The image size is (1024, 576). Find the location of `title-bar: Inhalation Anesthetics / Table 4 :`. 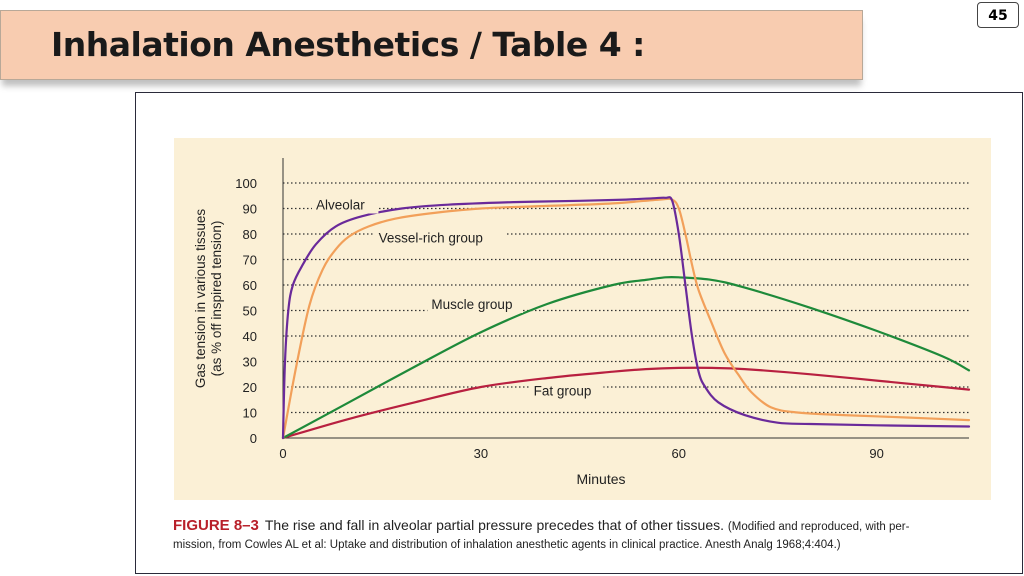

title-bar: Inhalation Anesthetics / Table 4 : is located at coordinates (431, 45).